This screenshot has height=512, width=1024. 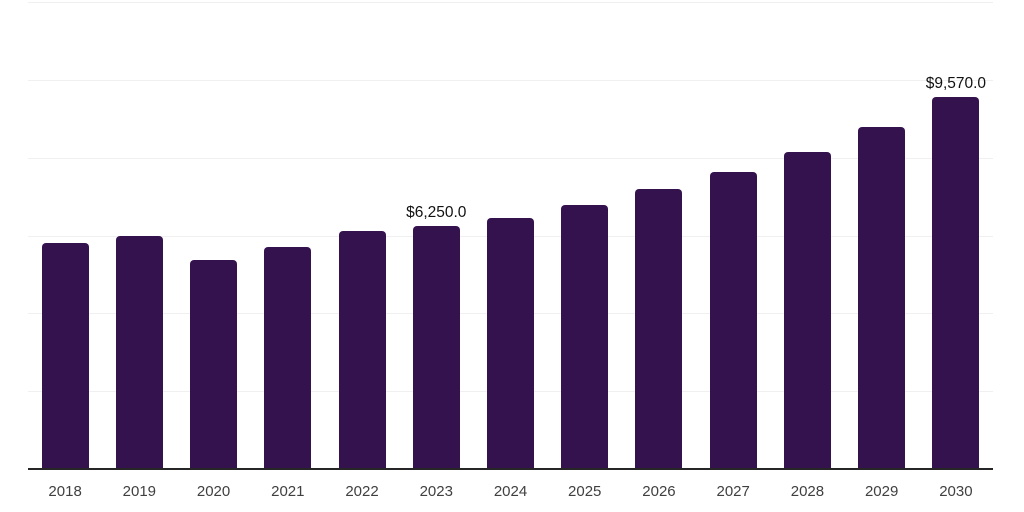 What do you see at coordinates (288, 358) in the screenshot?
I see `bar-2021` at bounding box center [288, 358].